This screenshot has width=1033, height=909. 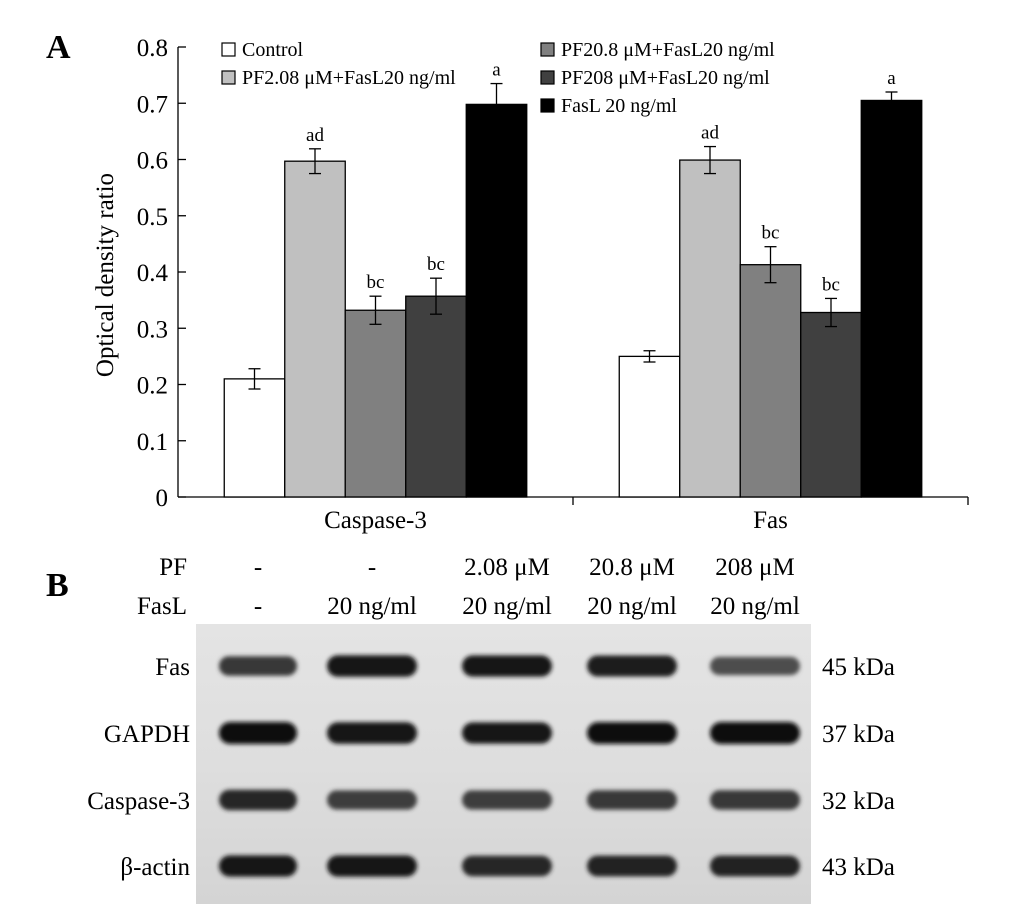 What do you see at coordinates (138, 801) in the screenshot?
I see `protein-label: Caspase-3` at bounding box center [138, 801].